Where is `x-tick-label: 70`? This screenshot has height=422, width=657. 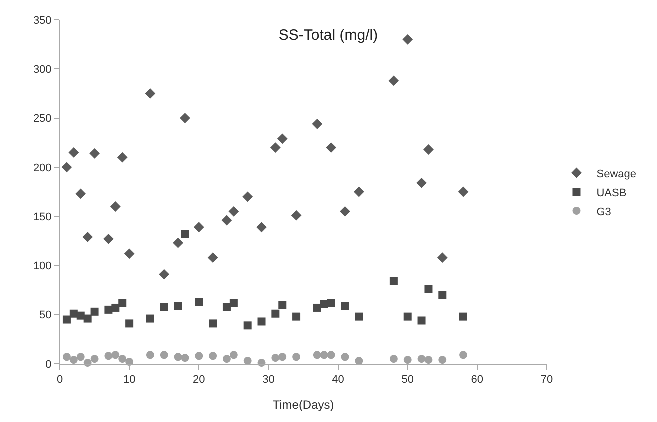 x-tick-label: 70 is located at coordinates (547, 380).